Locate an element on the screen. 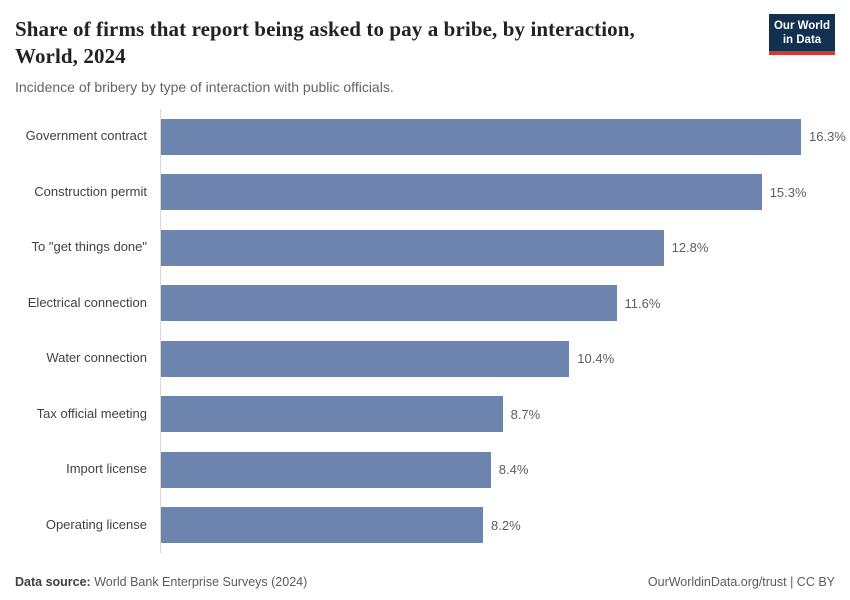 The image size is (850, 600). bar-track: 8.2% is located at coordinates (497, 525).